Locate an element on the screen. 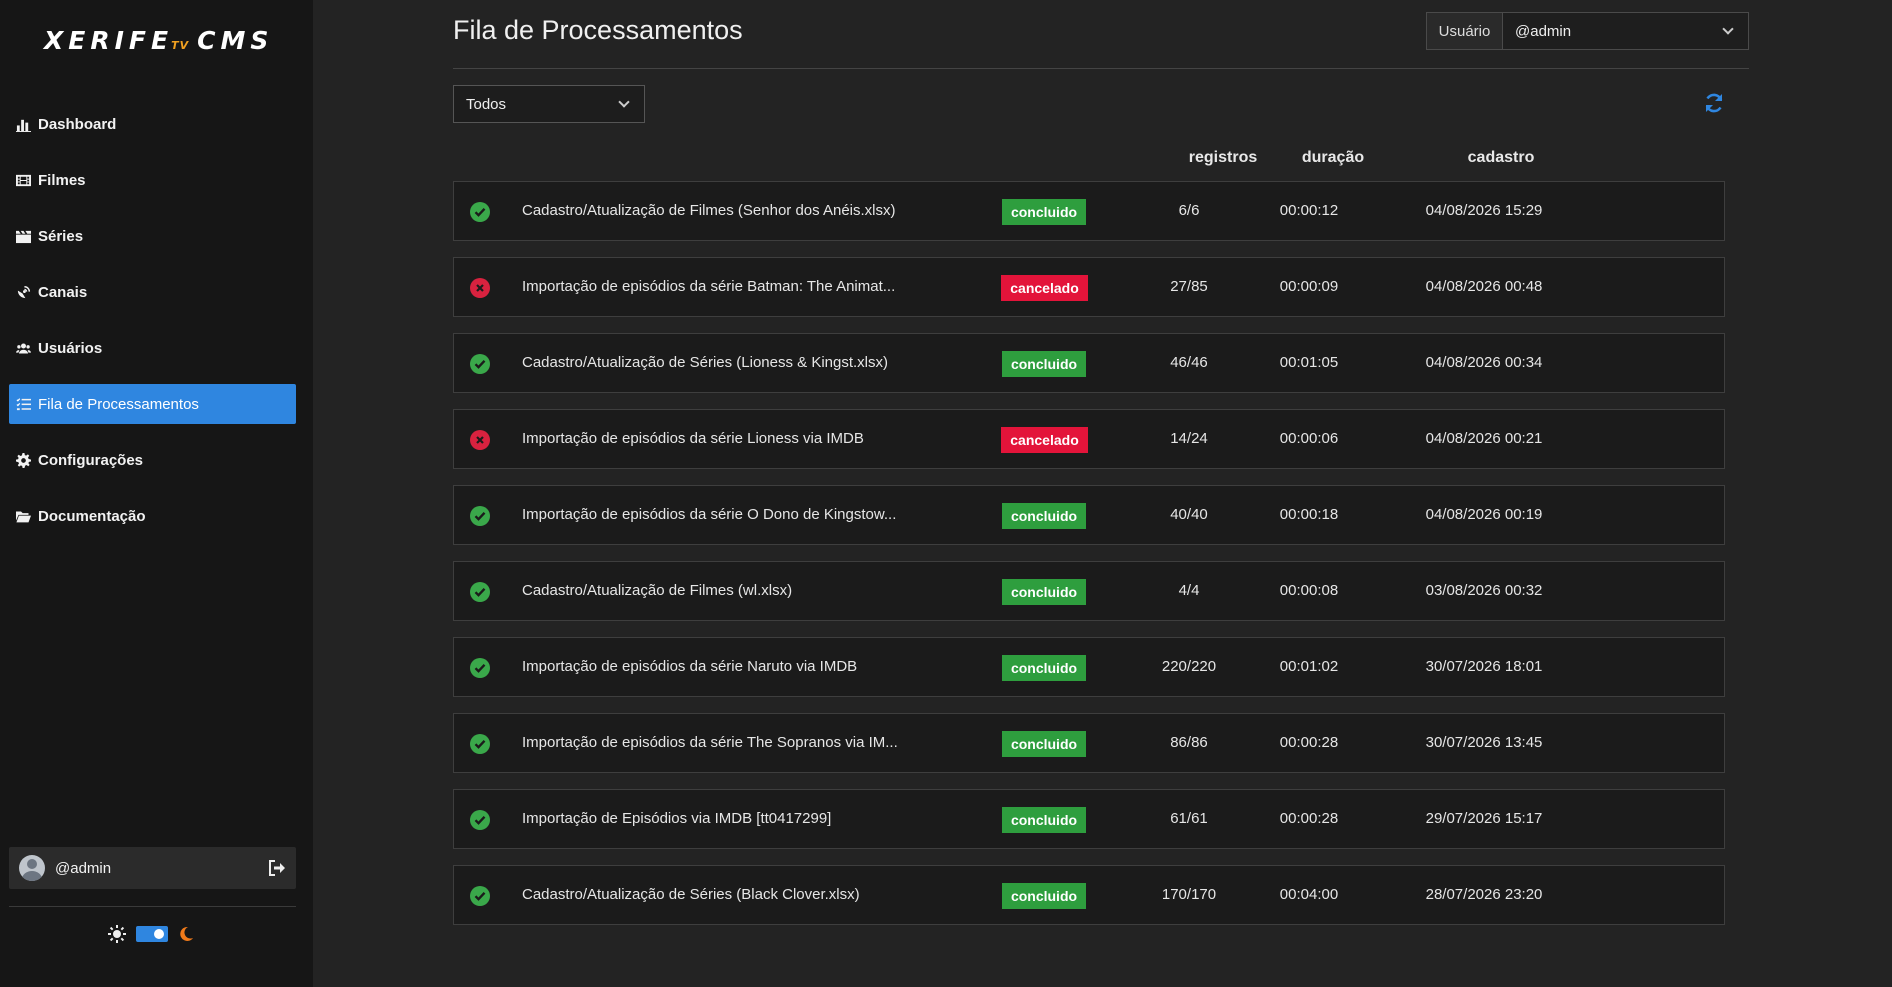  duration: 00:00:18 is located at coordinates (1309, 514).